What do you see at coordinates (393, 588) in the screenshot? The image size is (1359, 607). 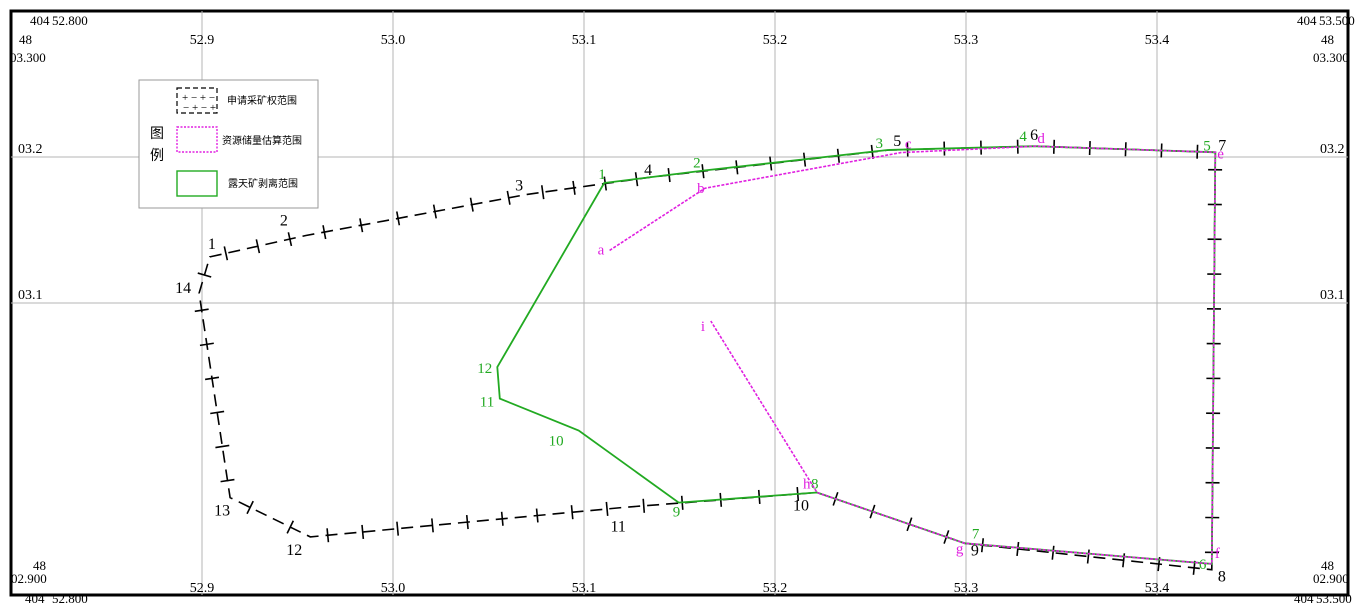 I see `grid-label-x-bottom: 53.0` at bounding box center [393, 588].